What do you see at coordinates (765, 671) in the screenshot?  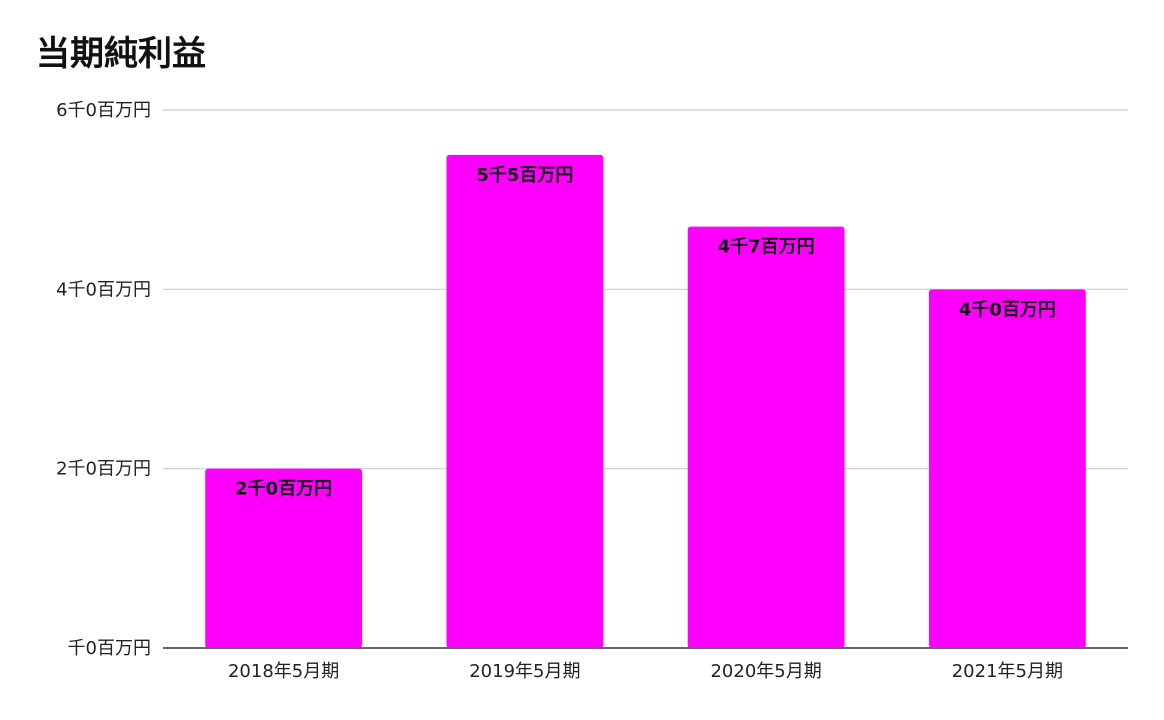 I see `x-tick-label: 2020年5月期` at bounding box center [765, 671].